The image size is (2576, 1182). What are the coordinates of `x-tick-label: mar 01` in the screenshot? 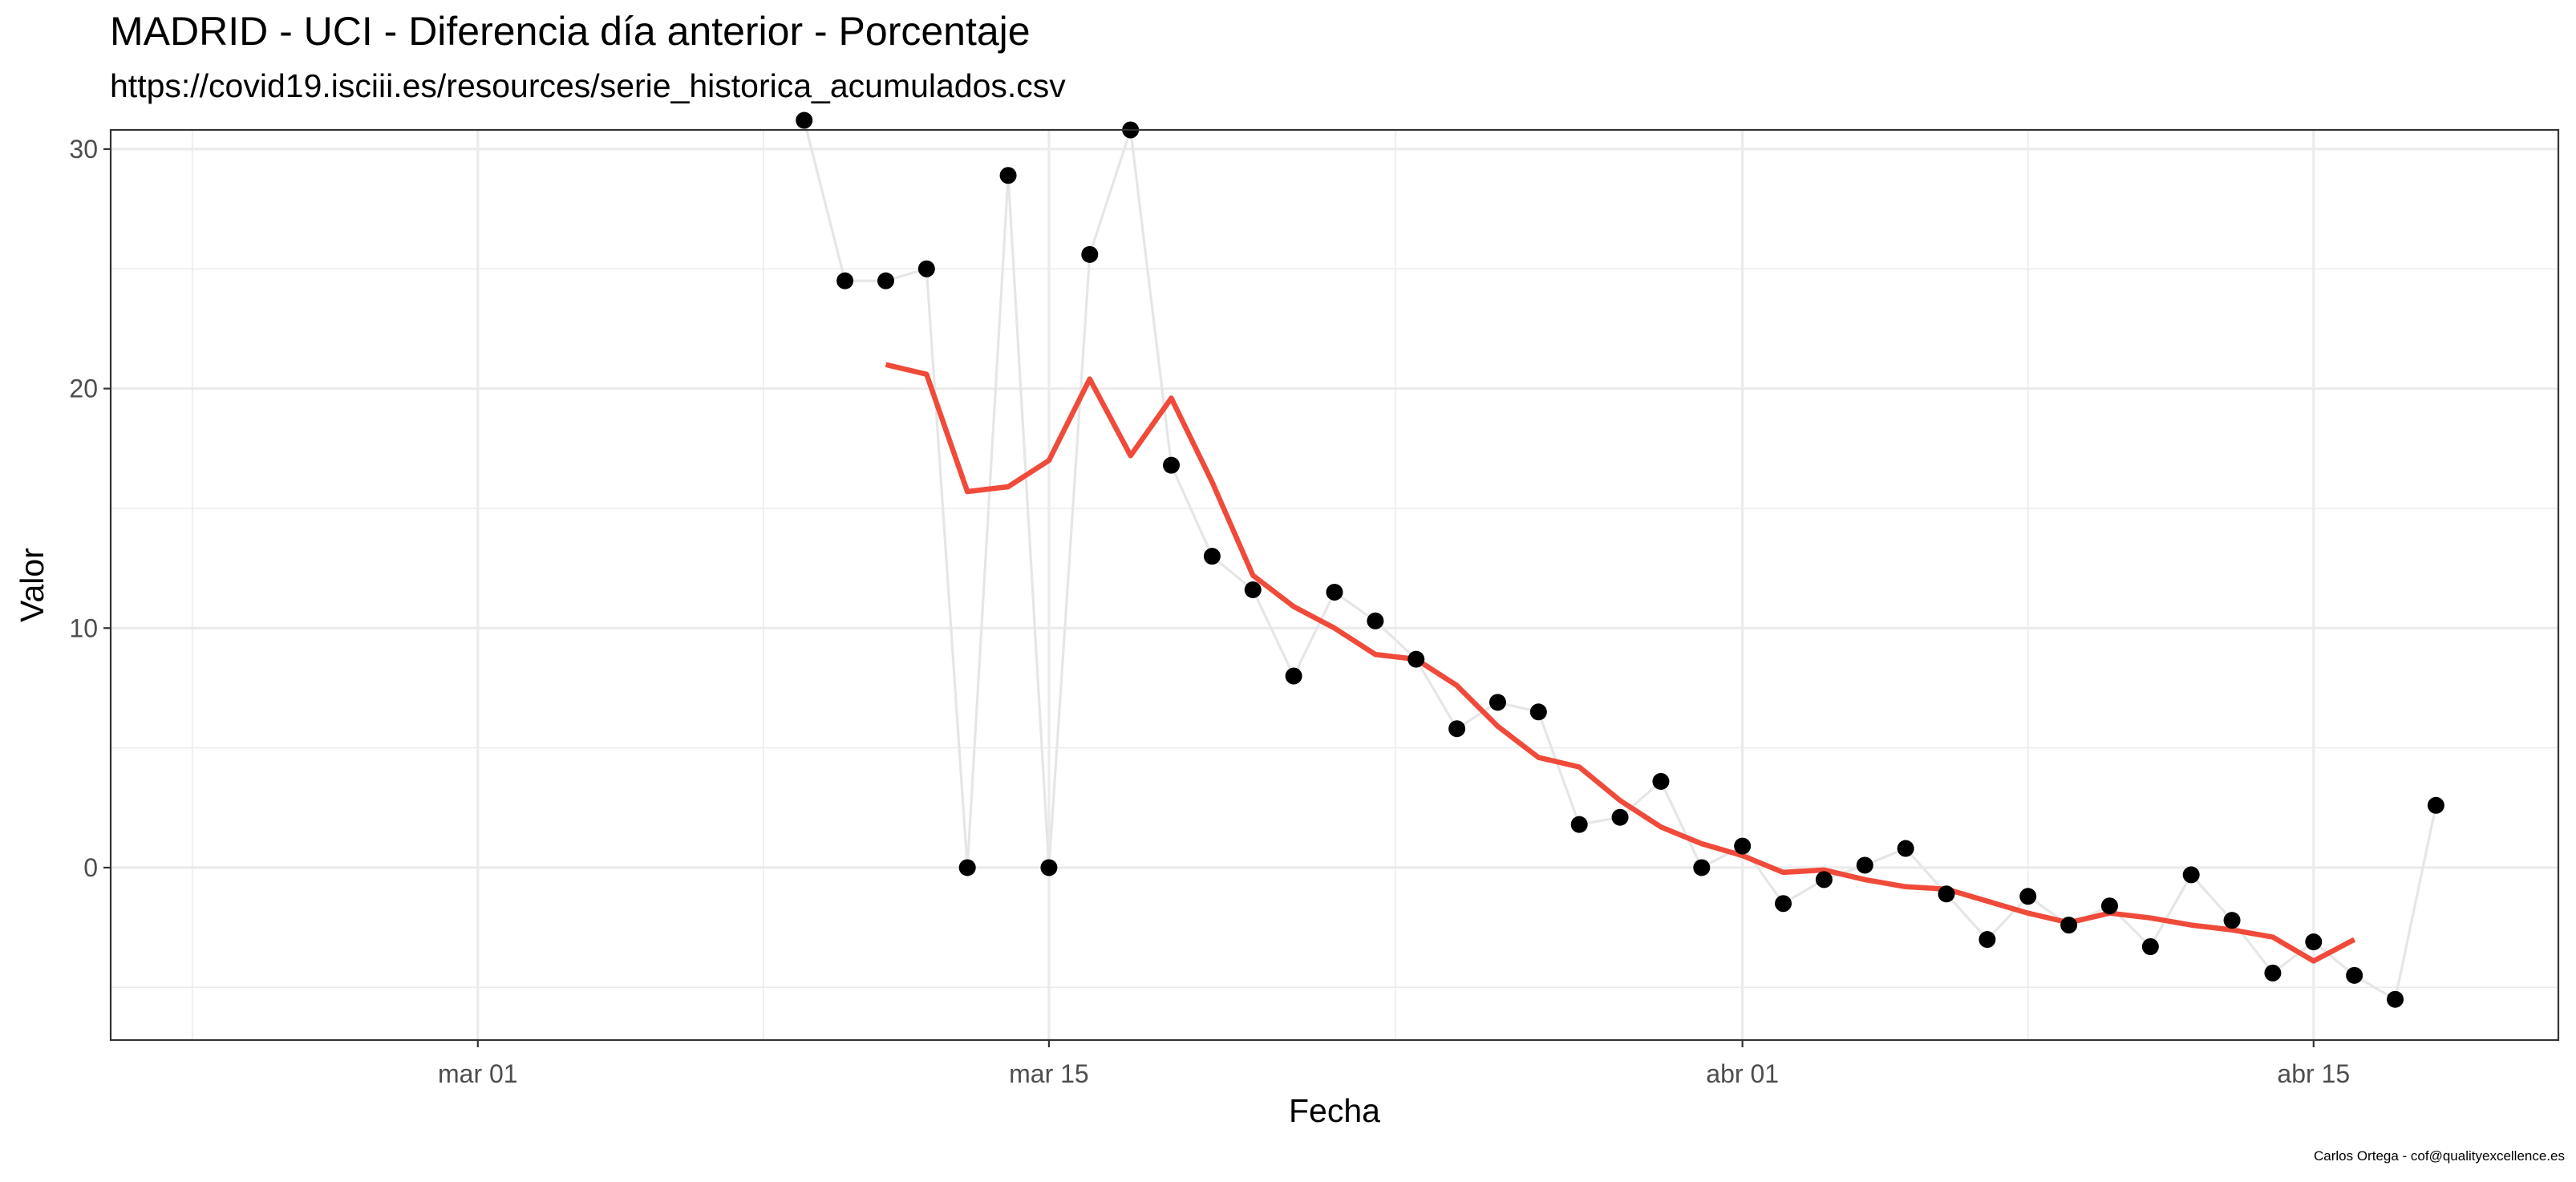 It's located at (478, 1073).